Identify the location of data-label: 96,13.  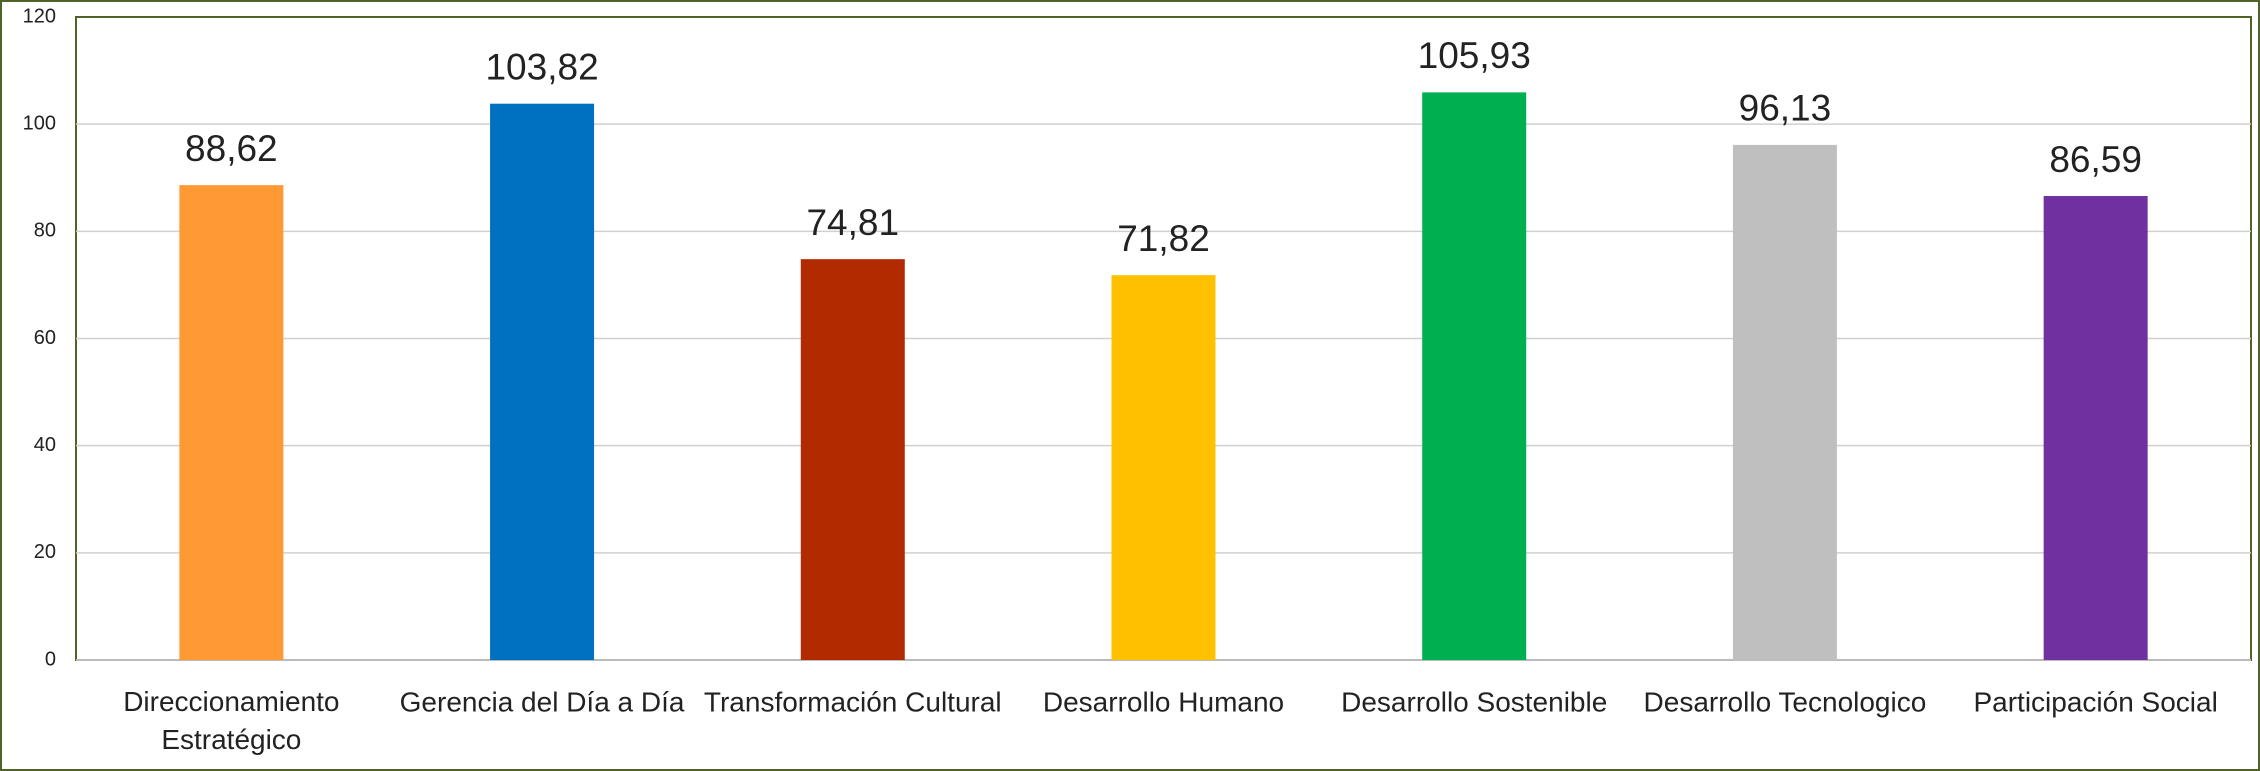
(1785, 108).